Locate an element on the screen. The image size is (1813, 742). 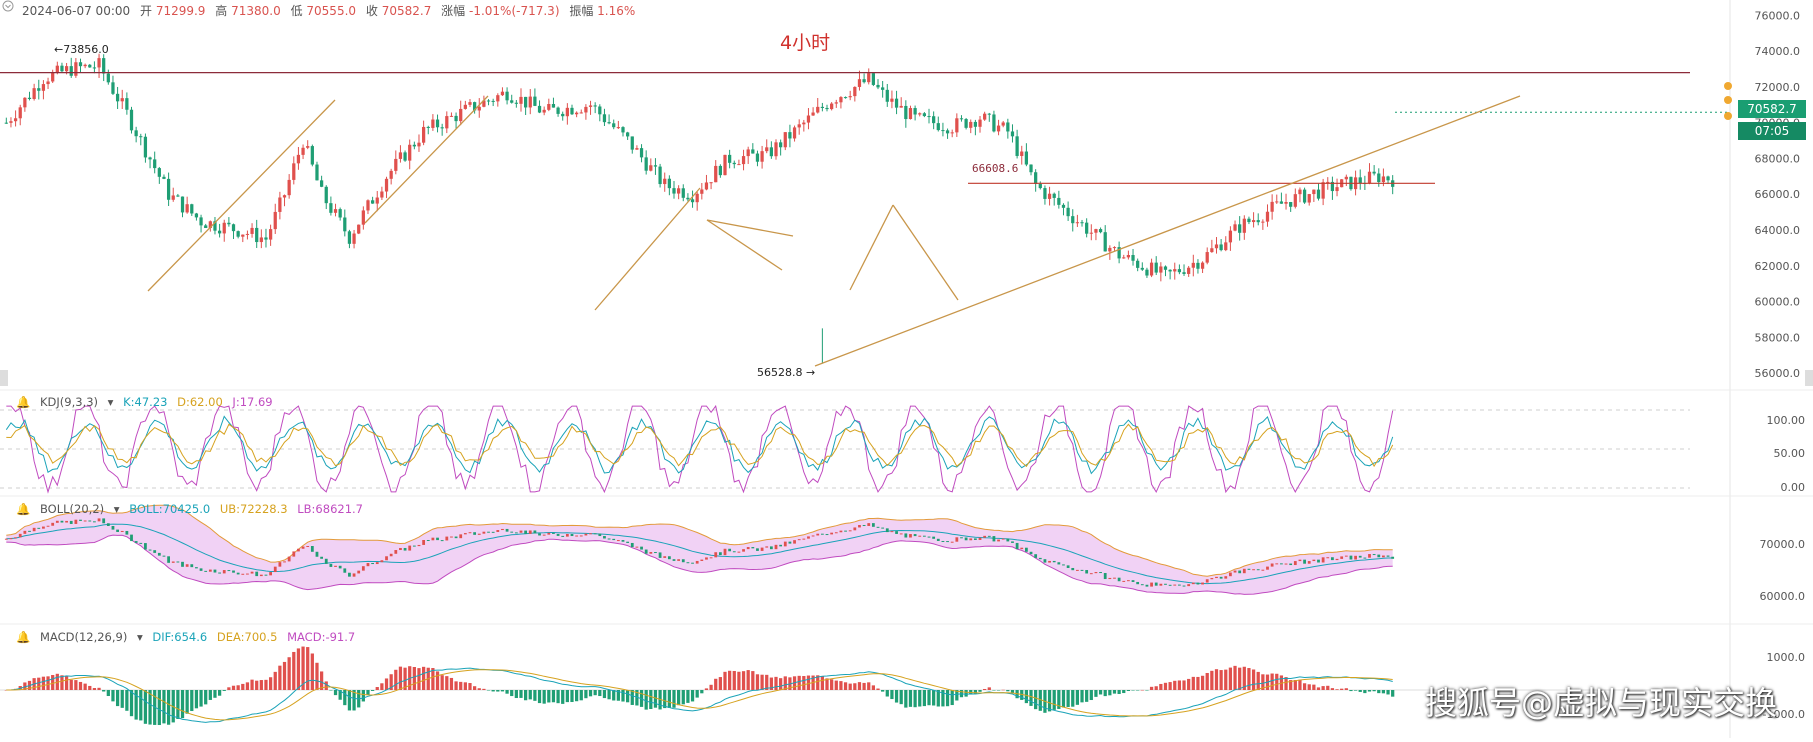
kdj-d-line is located at coordinates (700, 445).